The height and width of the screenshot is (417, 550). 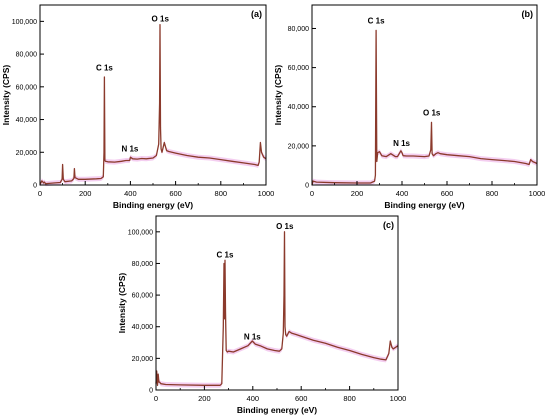 I want to click on panel-label: (c), so click(x=388, y=225).